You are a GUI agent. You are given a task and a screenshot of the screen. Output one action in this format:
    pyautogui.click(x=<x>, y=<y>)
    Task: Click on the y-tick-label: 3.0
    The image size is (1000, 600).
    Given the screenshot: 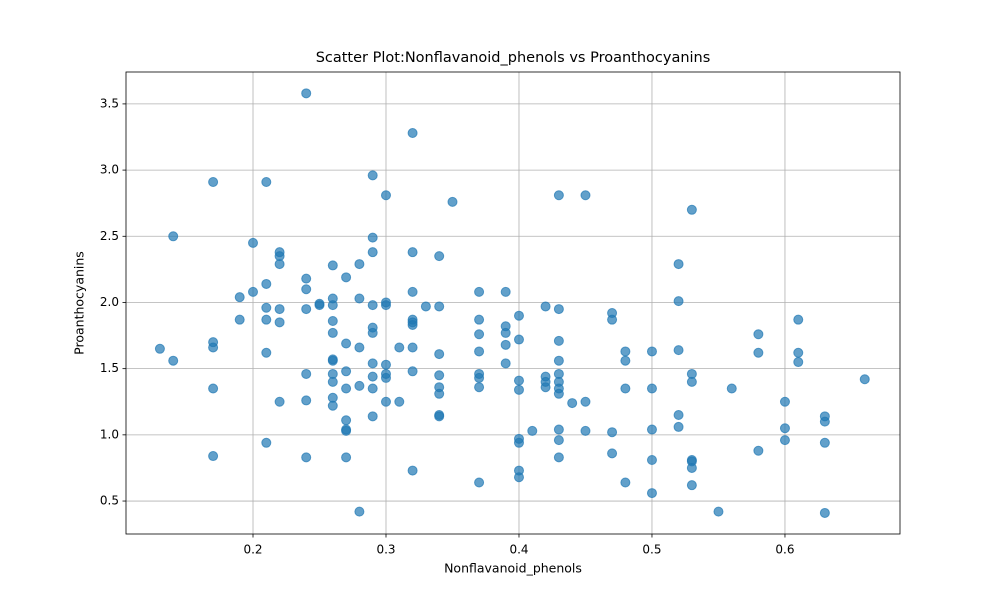 What is the action you would take?
    pyautogui.click(x=109, y=170)
    